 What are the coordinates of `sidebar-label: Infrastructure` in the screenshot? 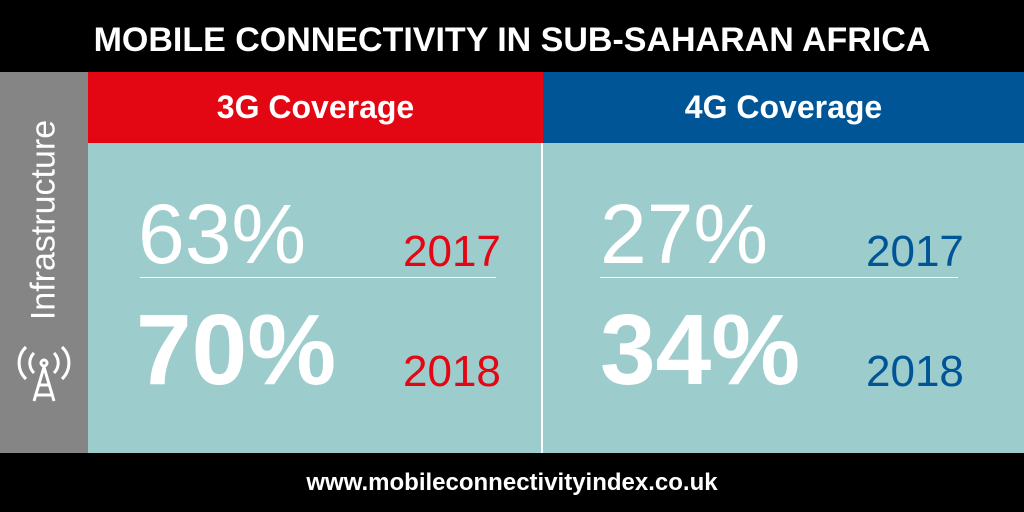 It's located at (43, 220).